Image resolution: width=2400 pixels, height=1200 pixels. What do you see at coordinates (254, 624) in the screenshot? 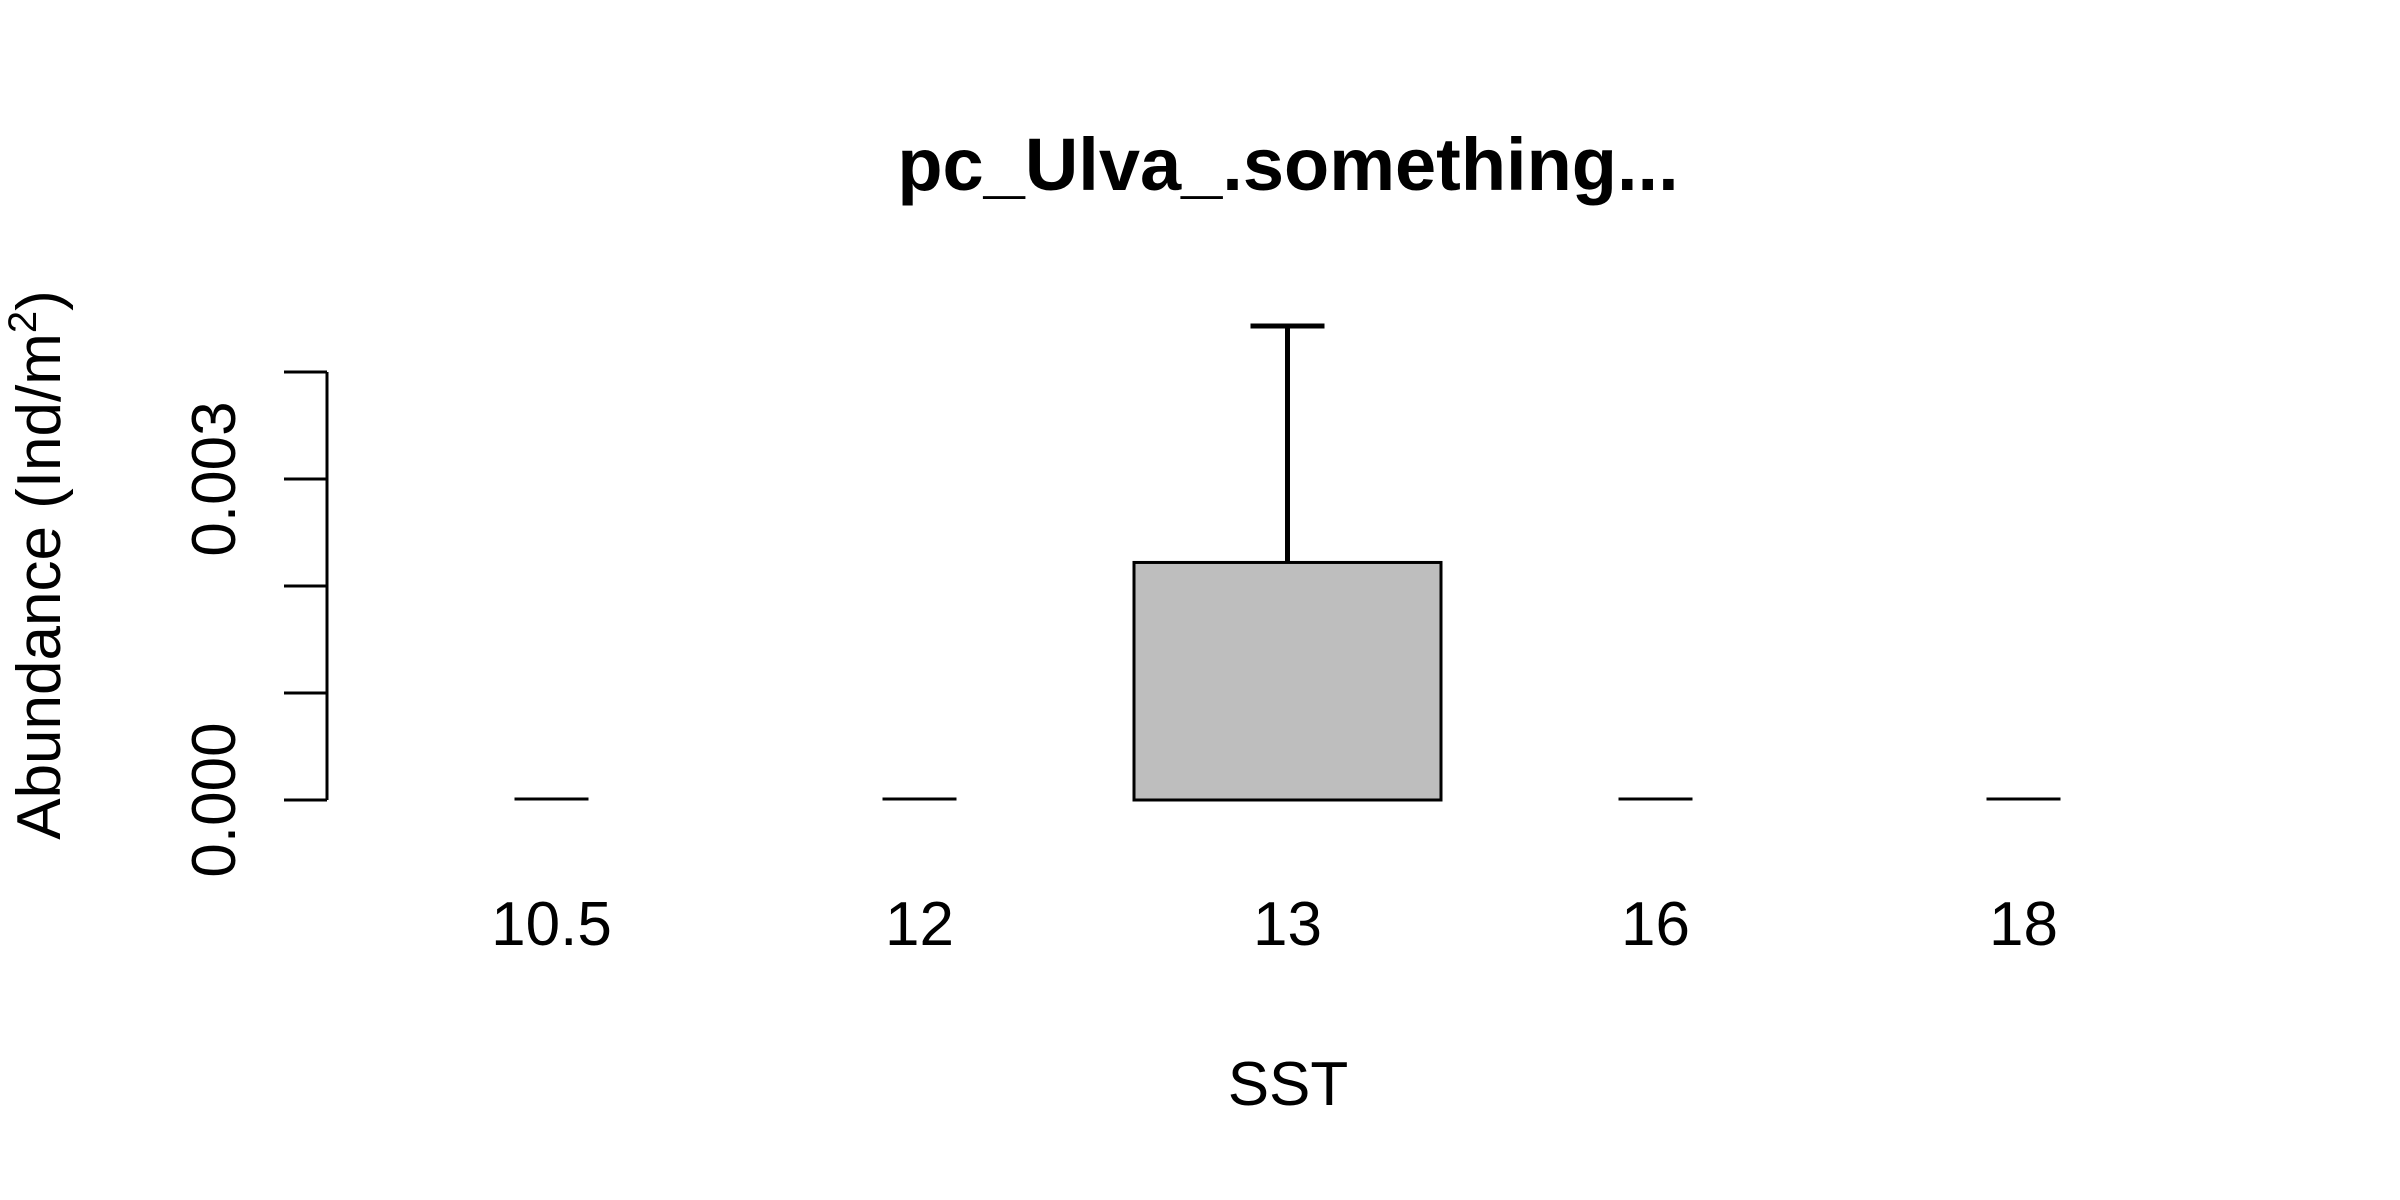
I see `y-axis: 0.000 0.003` at bounding box center [254, 624].